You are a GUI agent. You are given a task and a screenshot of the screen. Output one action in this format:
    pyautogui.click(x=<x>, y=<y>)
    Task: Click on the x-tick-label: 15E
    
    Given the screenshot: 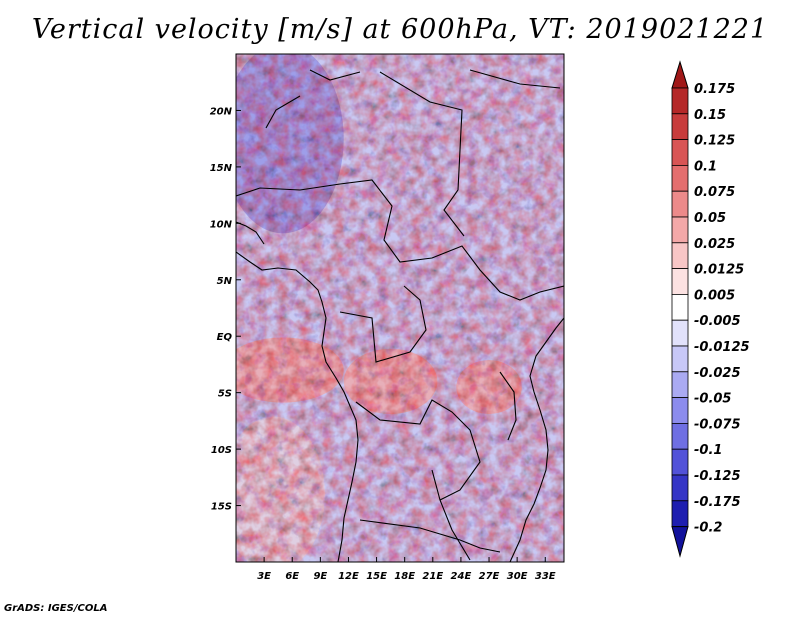 What is the action you would take?
    pyautogui.click(x=376, y=576)
    